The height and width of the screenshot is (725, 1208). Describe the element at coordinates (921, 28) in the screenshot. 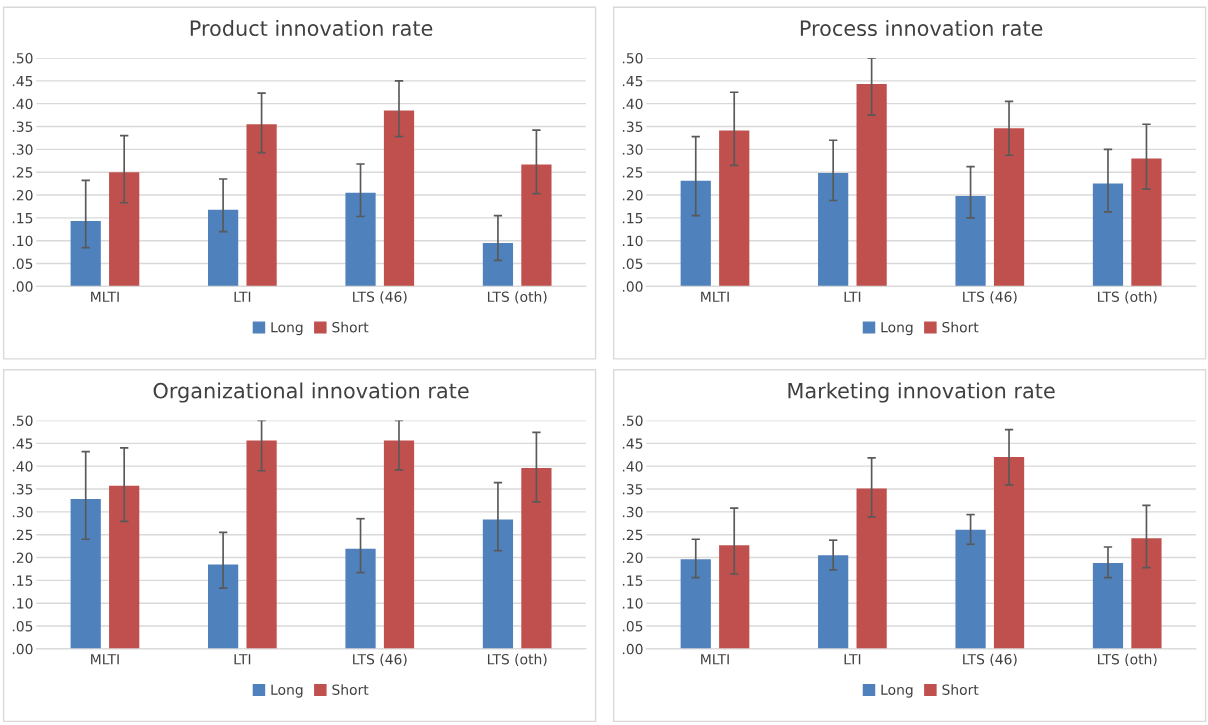

I see `chart-title: Process innovation rate` at that location.